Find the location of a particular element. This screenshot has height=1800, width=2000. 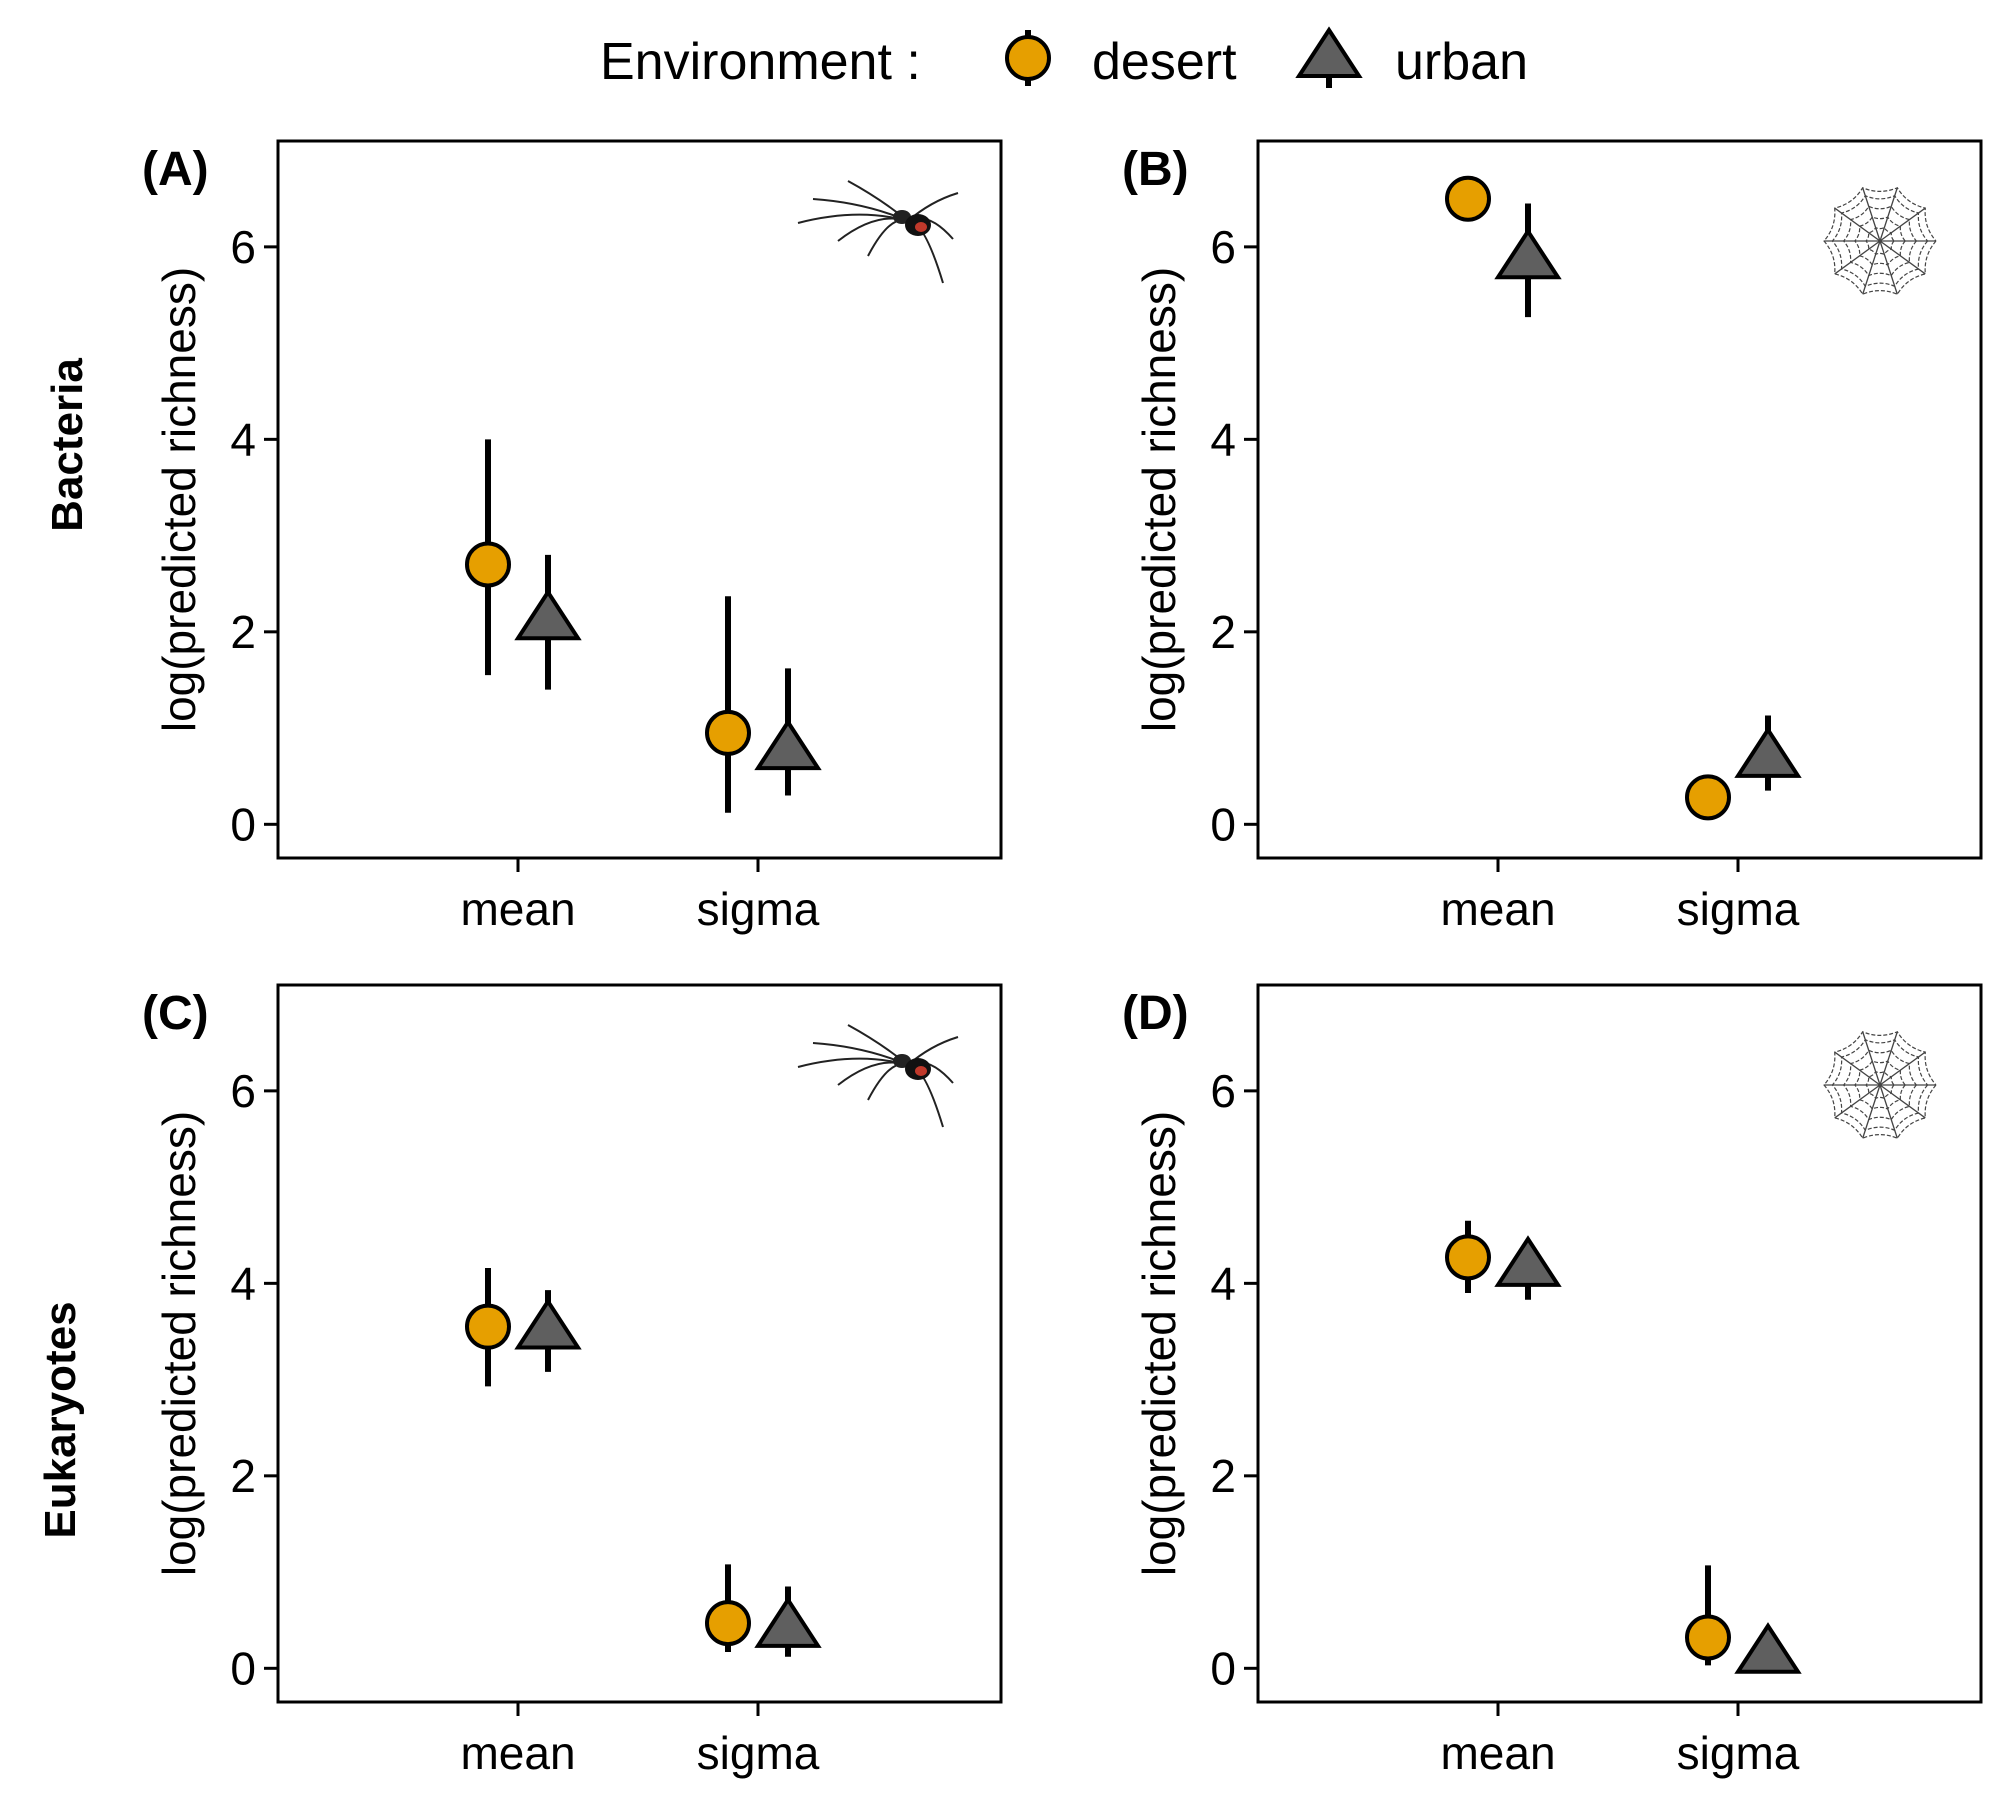

panel-label: (D) is located at coordinates (1155, 1013).